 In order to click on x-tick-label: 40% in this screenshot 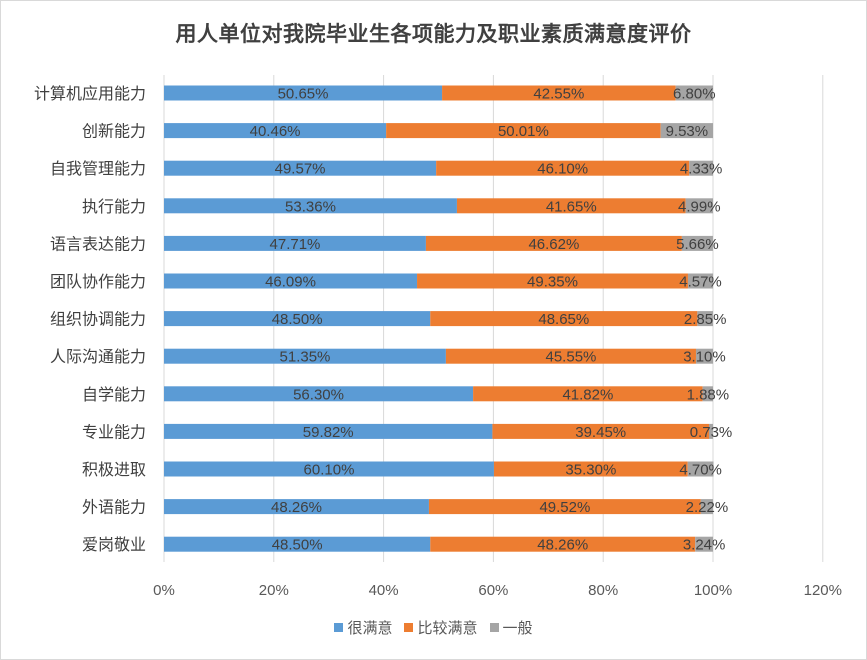, I will do `click(384, 590)`.